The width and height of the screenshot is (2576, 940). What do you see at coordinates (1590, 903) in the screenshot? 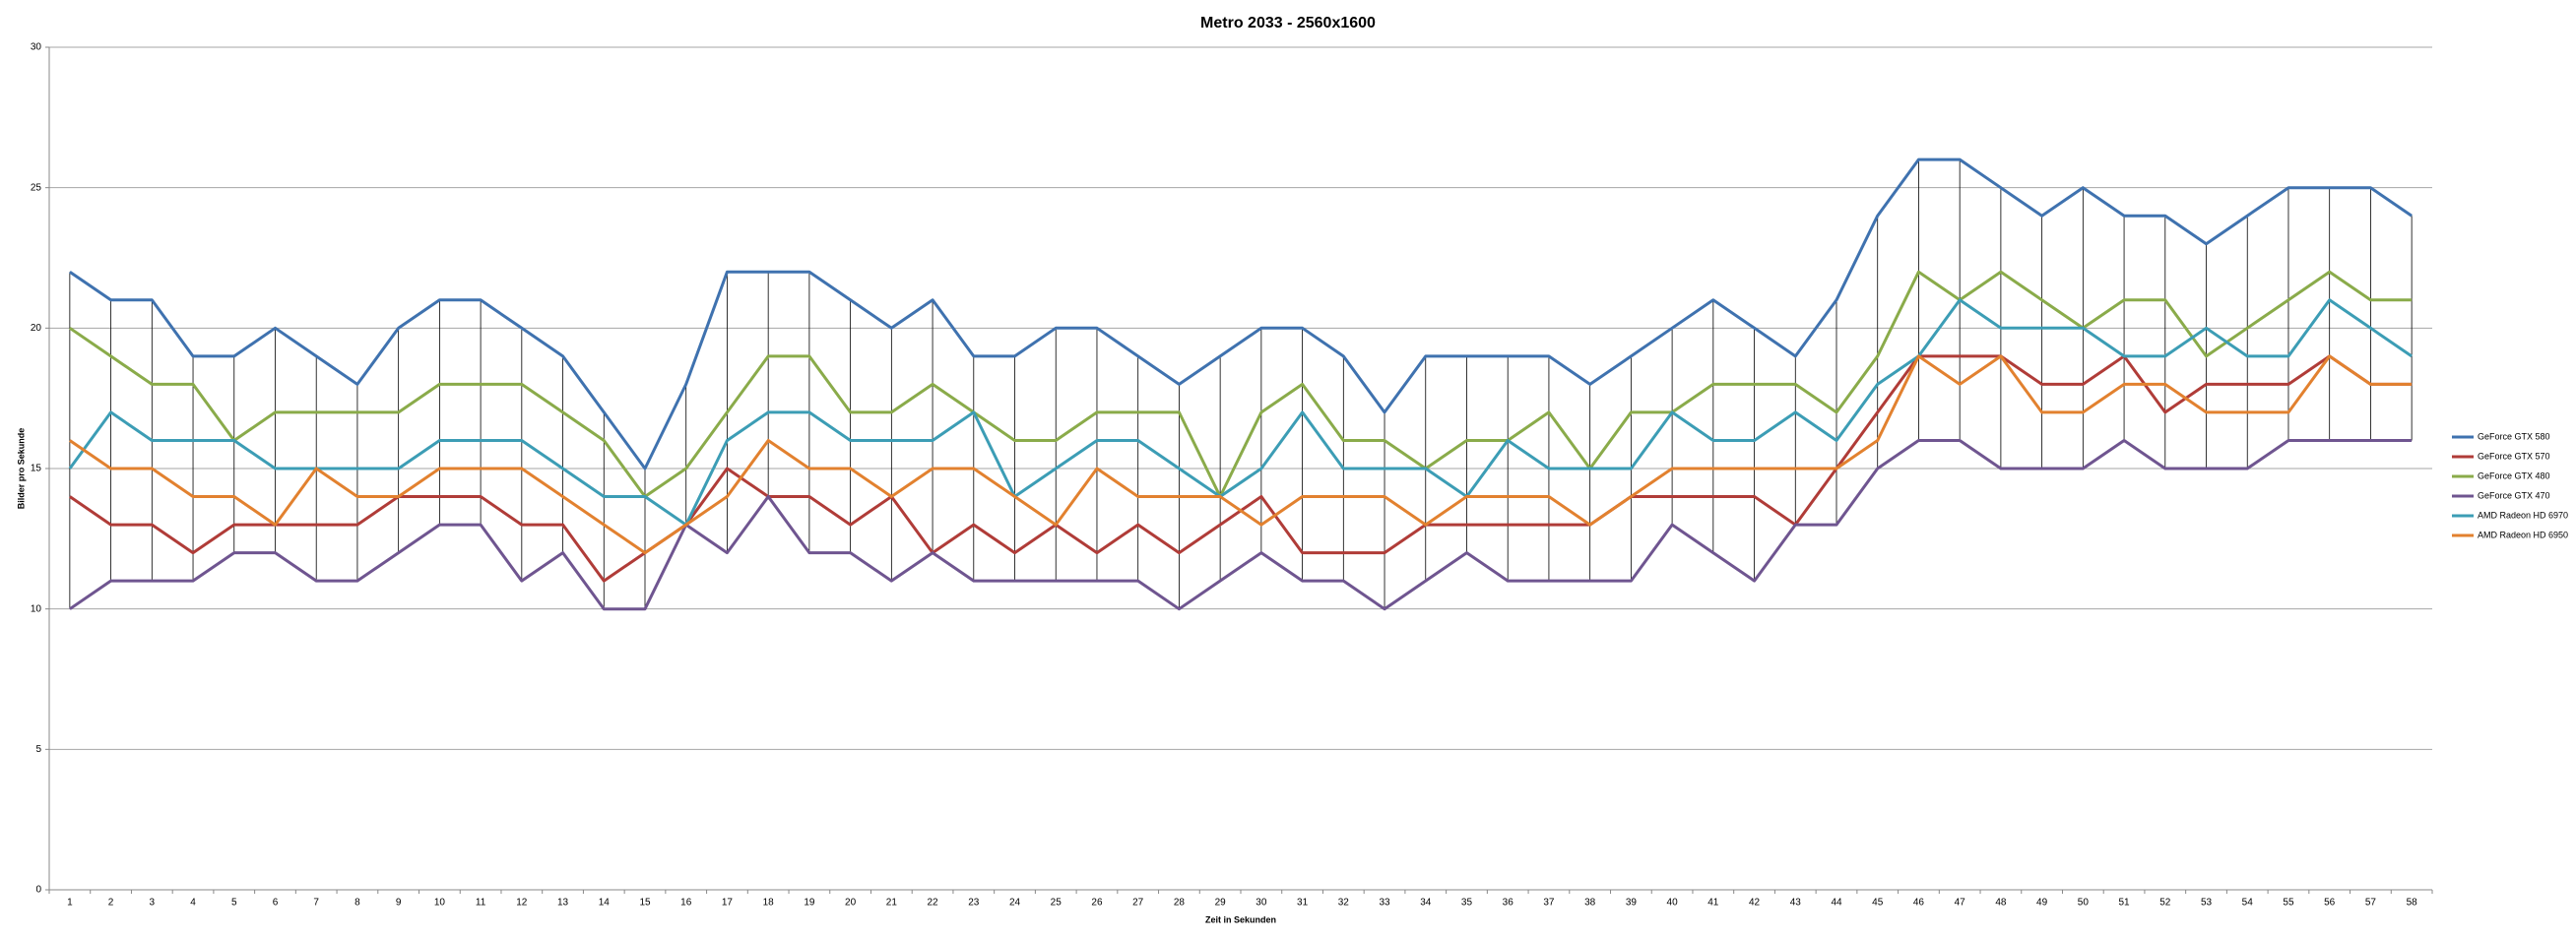
I see `x-tick-label: 38` at bounding box center [1590, 903].